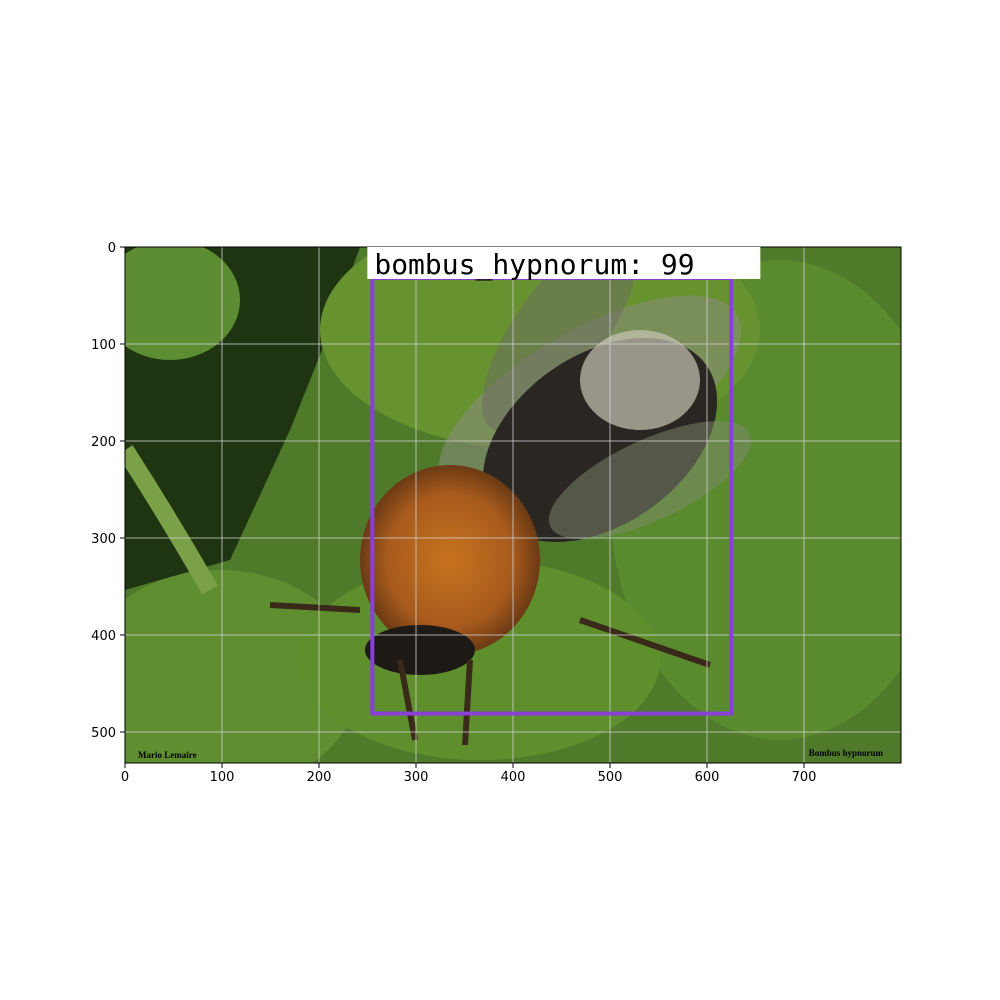 This screenshot has width=1000, height=1000. I want to click on x-tick-label: 200, so click(319, 777).